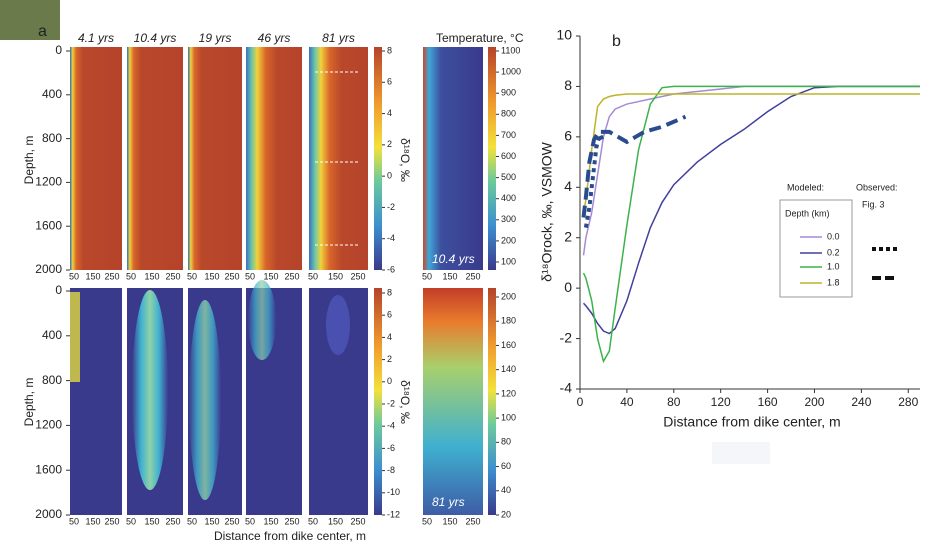  What do you see at coordinates (508, 219) in the screenshot?
I see `colorbar-tick-label: 300` at bounding box center [508, 219].